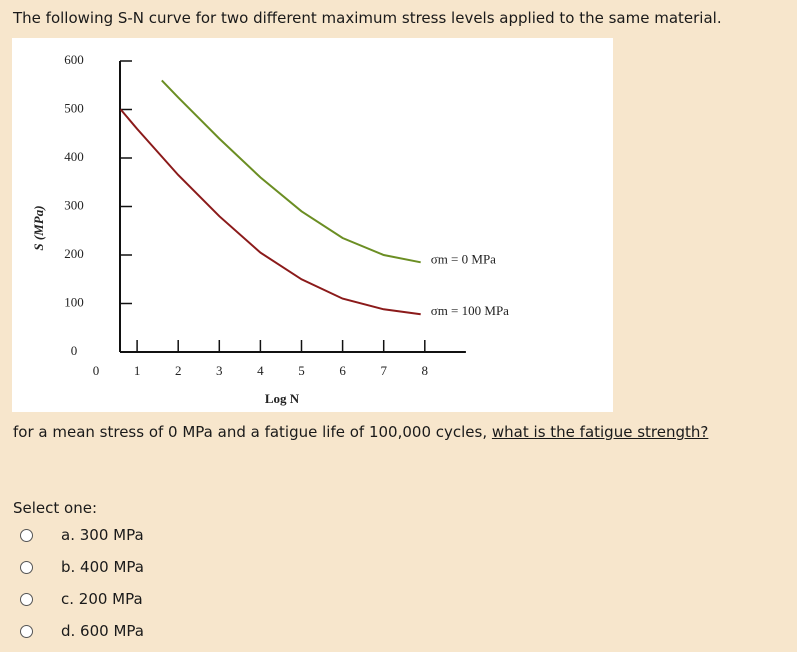 The height and width of the screenshot is (652, 797). I want to click on option-label: a. 300 MPa, so click(102, 535).